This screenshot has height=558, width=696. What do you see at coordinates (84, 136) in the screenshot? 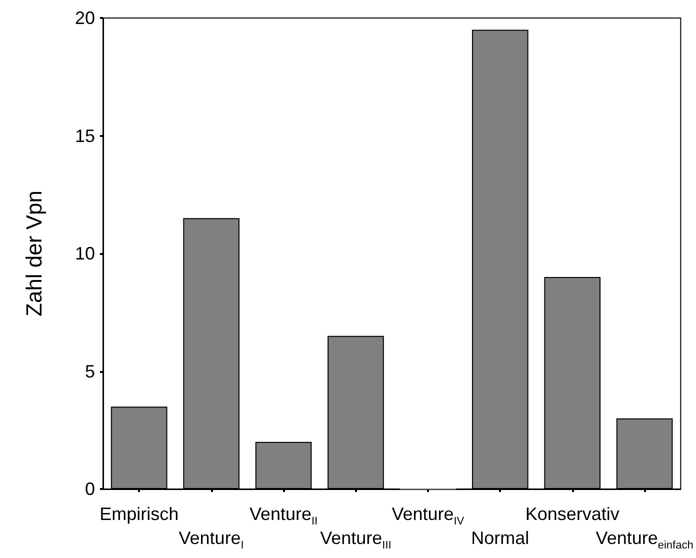
I see `y-tick-label: 15` at bounding box center [84, 136].